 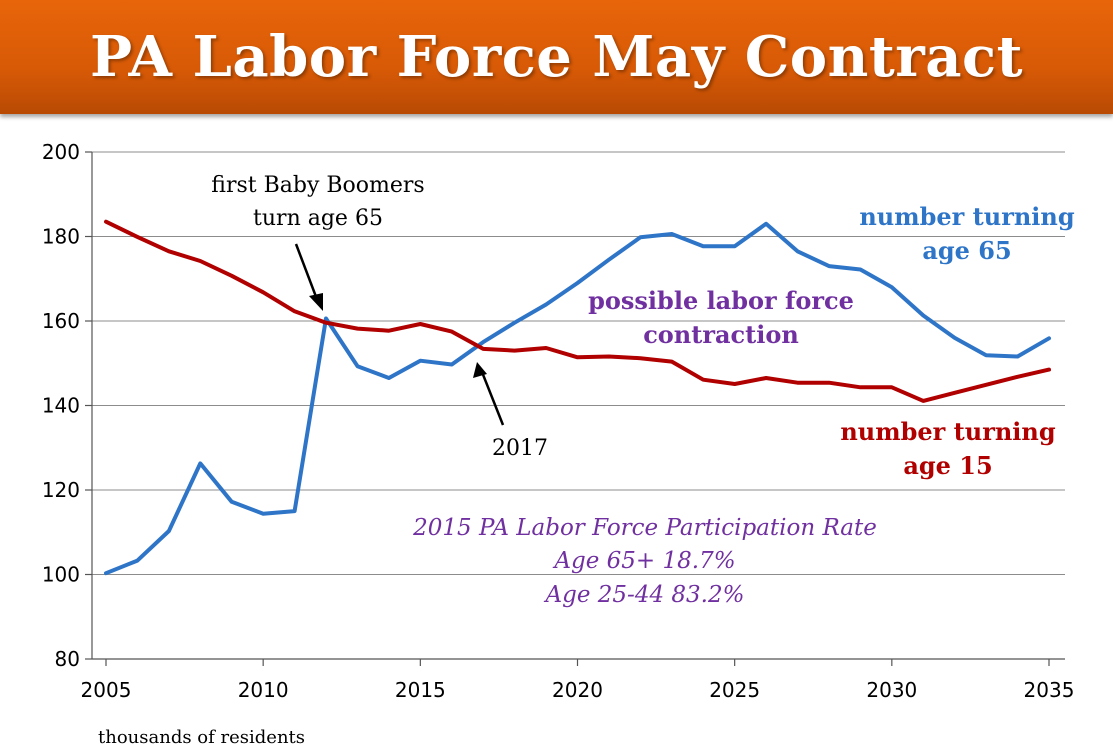 What do you see at coordinates (318, 218) in the screenshot?
I see `boomers-annotation-line2: turn age 65` at bounding box center [318, 218].